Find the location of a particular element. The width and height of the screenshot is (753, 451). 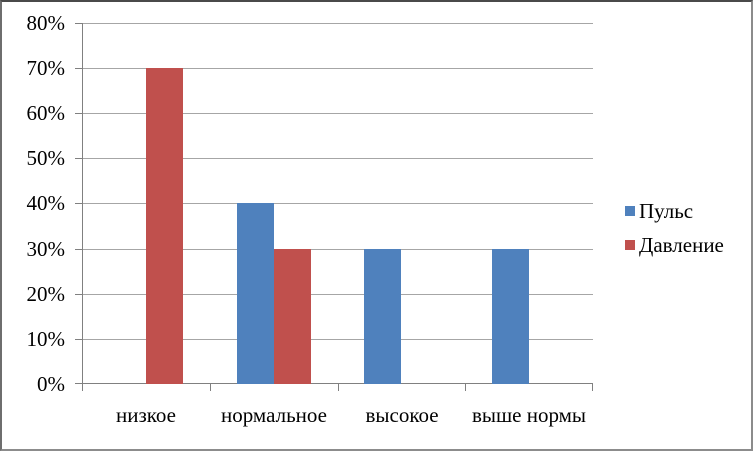

x-label-category2: нормальное is located at coordinates (274, 415).